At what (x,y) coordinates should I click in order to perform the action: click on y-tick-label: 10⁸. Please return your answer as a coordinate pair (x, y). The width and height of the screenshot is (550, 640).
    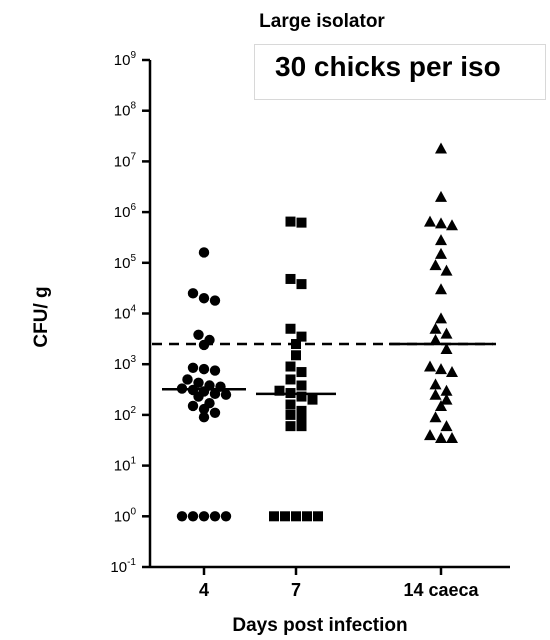
    Looking at the image, I should click on (125, 110).